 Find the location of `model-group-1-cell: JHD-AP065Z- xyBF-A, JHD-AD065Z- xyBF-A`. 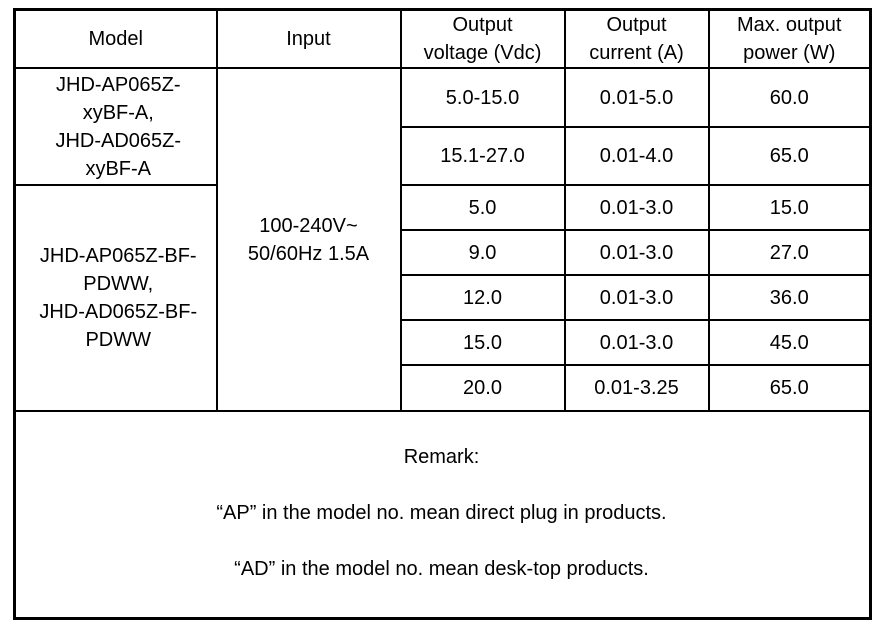

model-group-1-cell: JHD-AP065Z- xyBF-A, JHD-AD065Z- xyBF-A is located at coordinates (115, 126).